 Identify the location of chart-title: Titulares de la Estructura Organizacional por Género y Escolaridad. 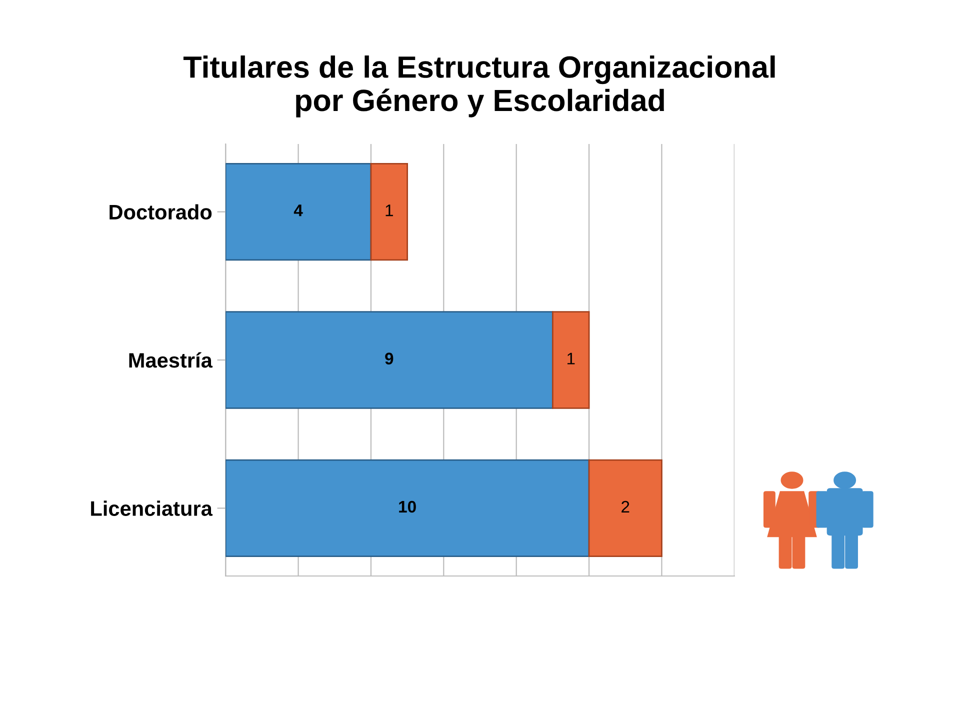
(479, 86).